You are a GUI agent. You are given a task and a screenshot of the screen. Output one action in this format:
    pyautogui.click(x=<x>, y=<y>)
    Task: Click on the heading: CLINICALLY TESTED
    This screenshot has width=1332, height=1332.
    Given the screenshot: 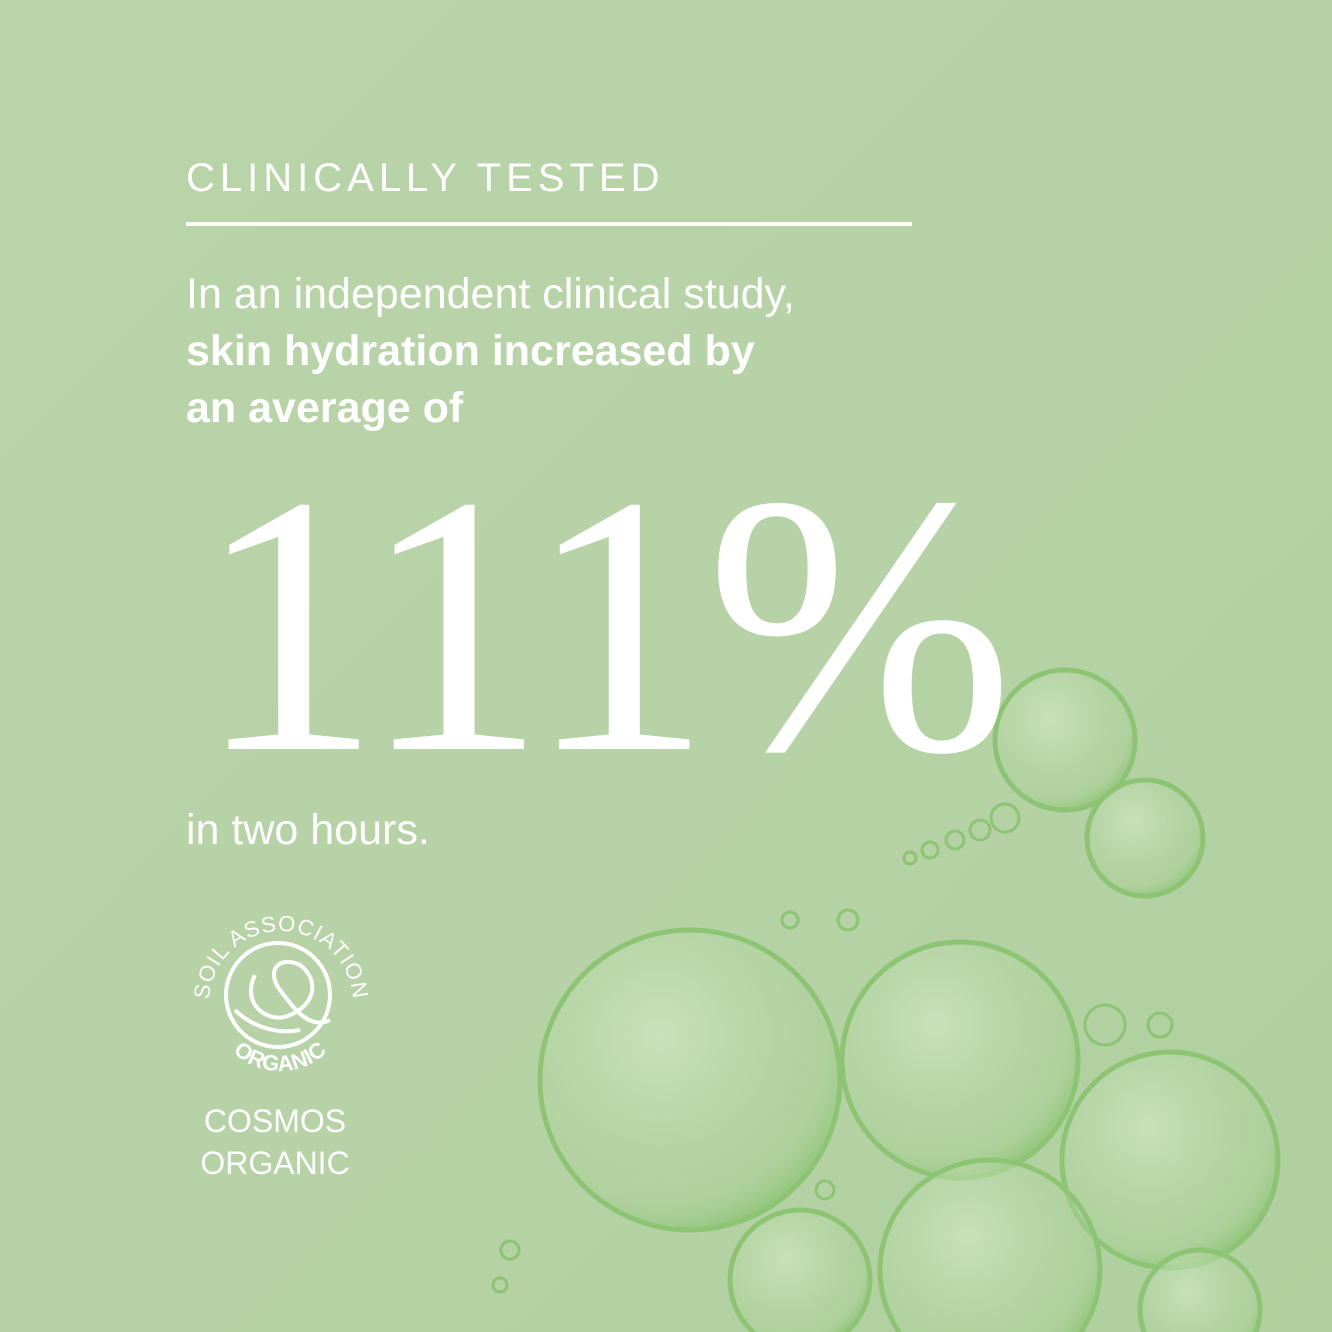 What is the action you would take?
    pyautogui.click(x=425, y=178)
    